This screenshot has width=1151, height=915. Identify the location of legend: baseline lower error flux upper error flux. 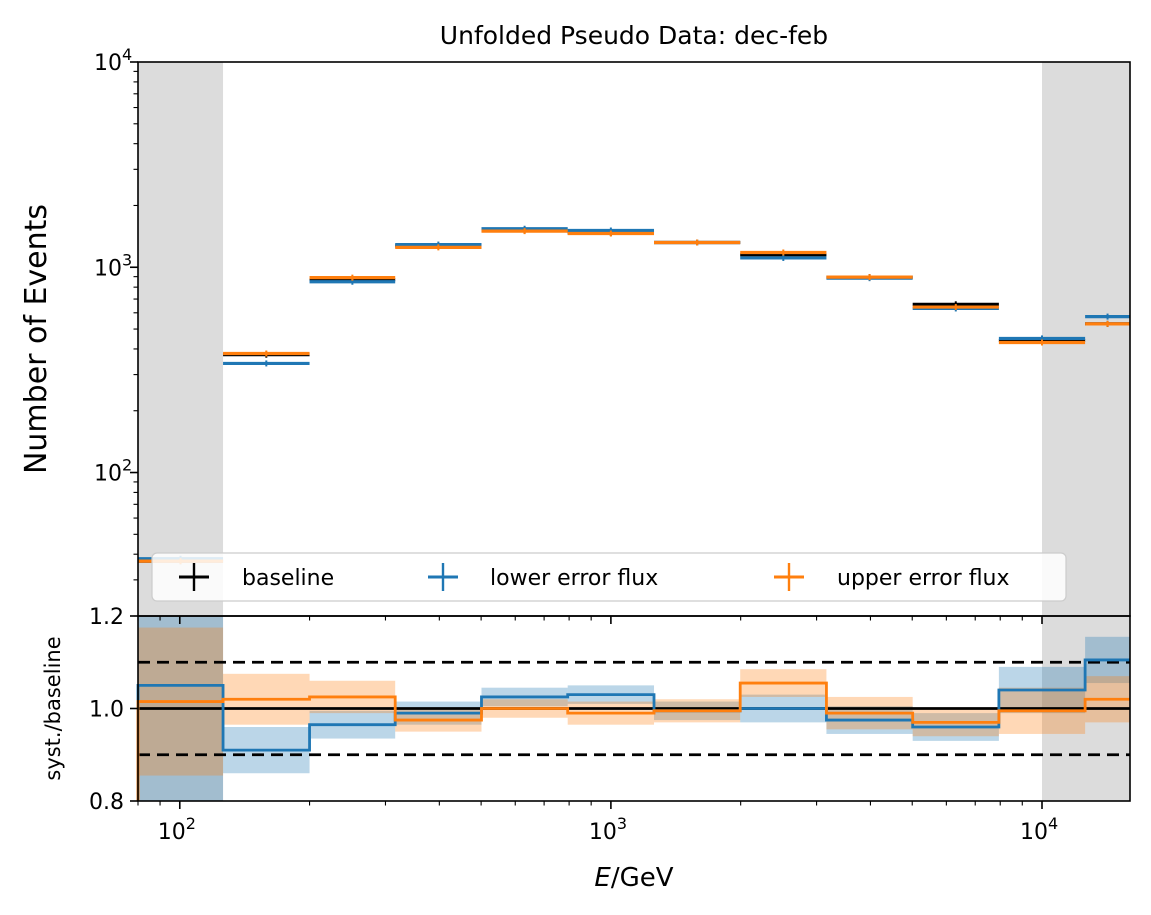
(609, 577).